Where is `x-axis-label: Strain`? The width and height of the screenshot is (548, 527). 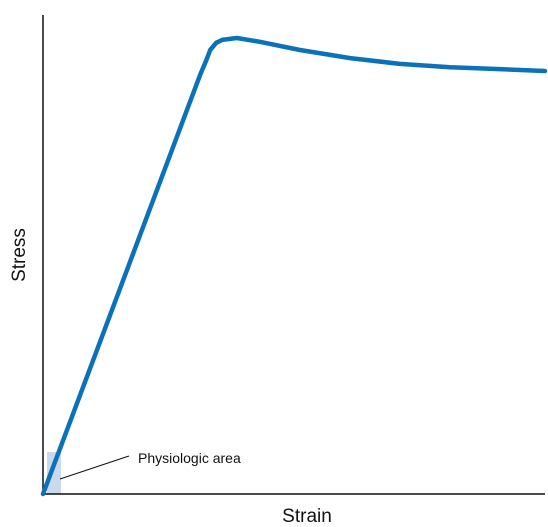 x-axis-label: Strain is located at coordinates (307, 516).